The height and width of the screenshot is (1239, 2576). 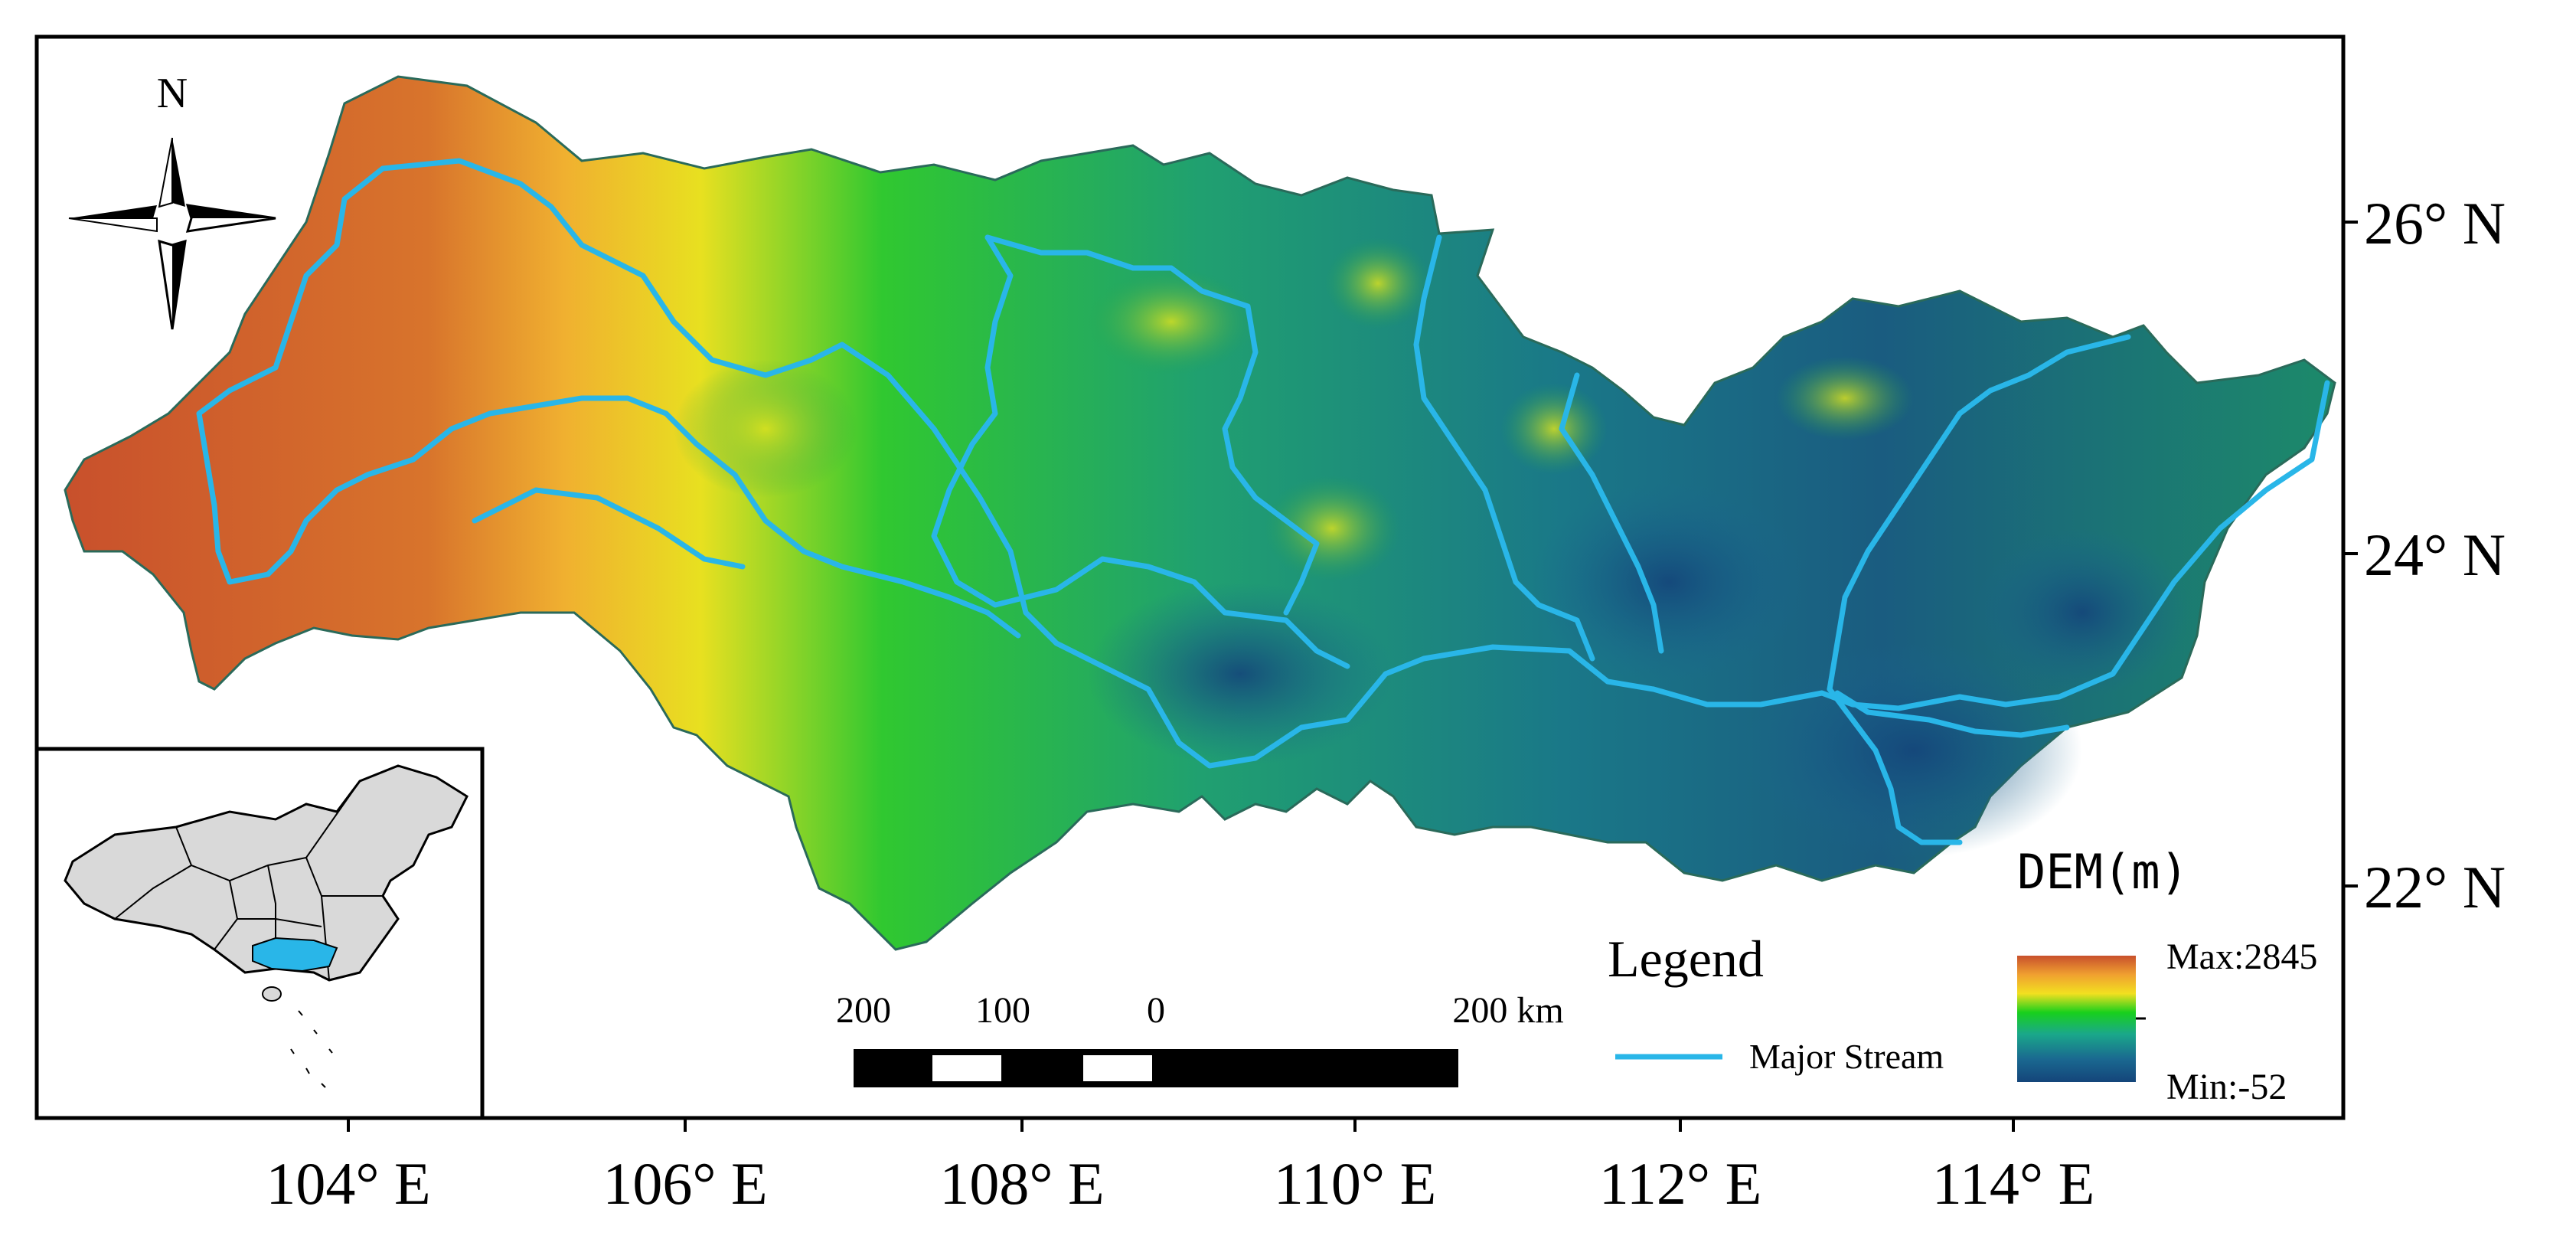 What do you see at coordinates (2241, 957) in the screenshot?
I see `dem-max-label: Max:2845` at bounding box center [2241, 957].